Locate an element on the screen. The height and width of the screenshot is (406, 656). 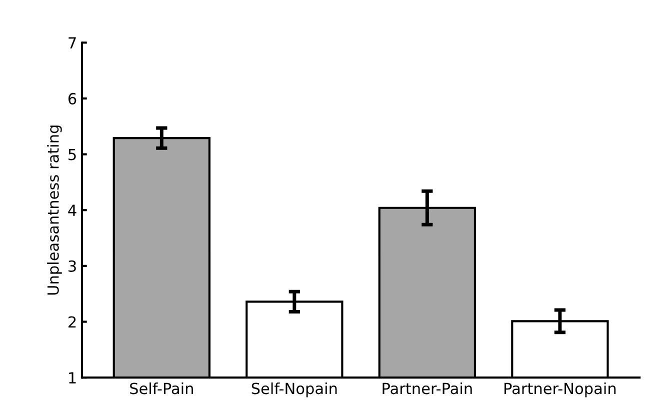
x-tick-label: Self-Pain is located at coordinates (161, 388).